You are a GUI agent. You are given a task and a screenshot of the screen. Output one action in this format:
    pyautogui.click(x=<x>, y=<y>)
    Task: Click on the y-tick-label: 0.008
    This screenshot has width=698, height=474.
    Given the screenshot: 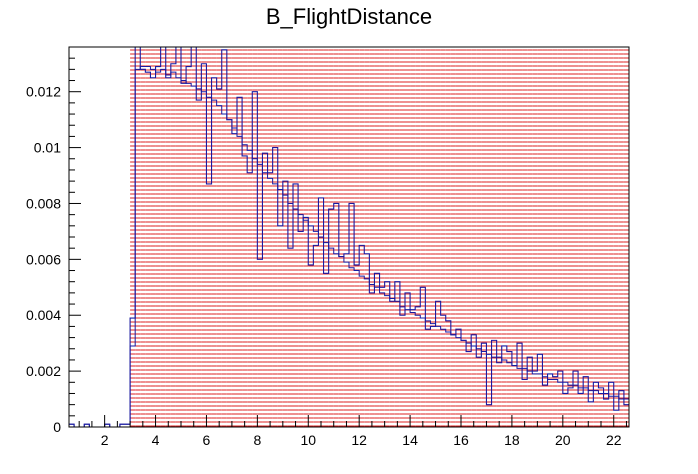 What is the action you would take?
    pyautogui.click(x=43, y=203)
    